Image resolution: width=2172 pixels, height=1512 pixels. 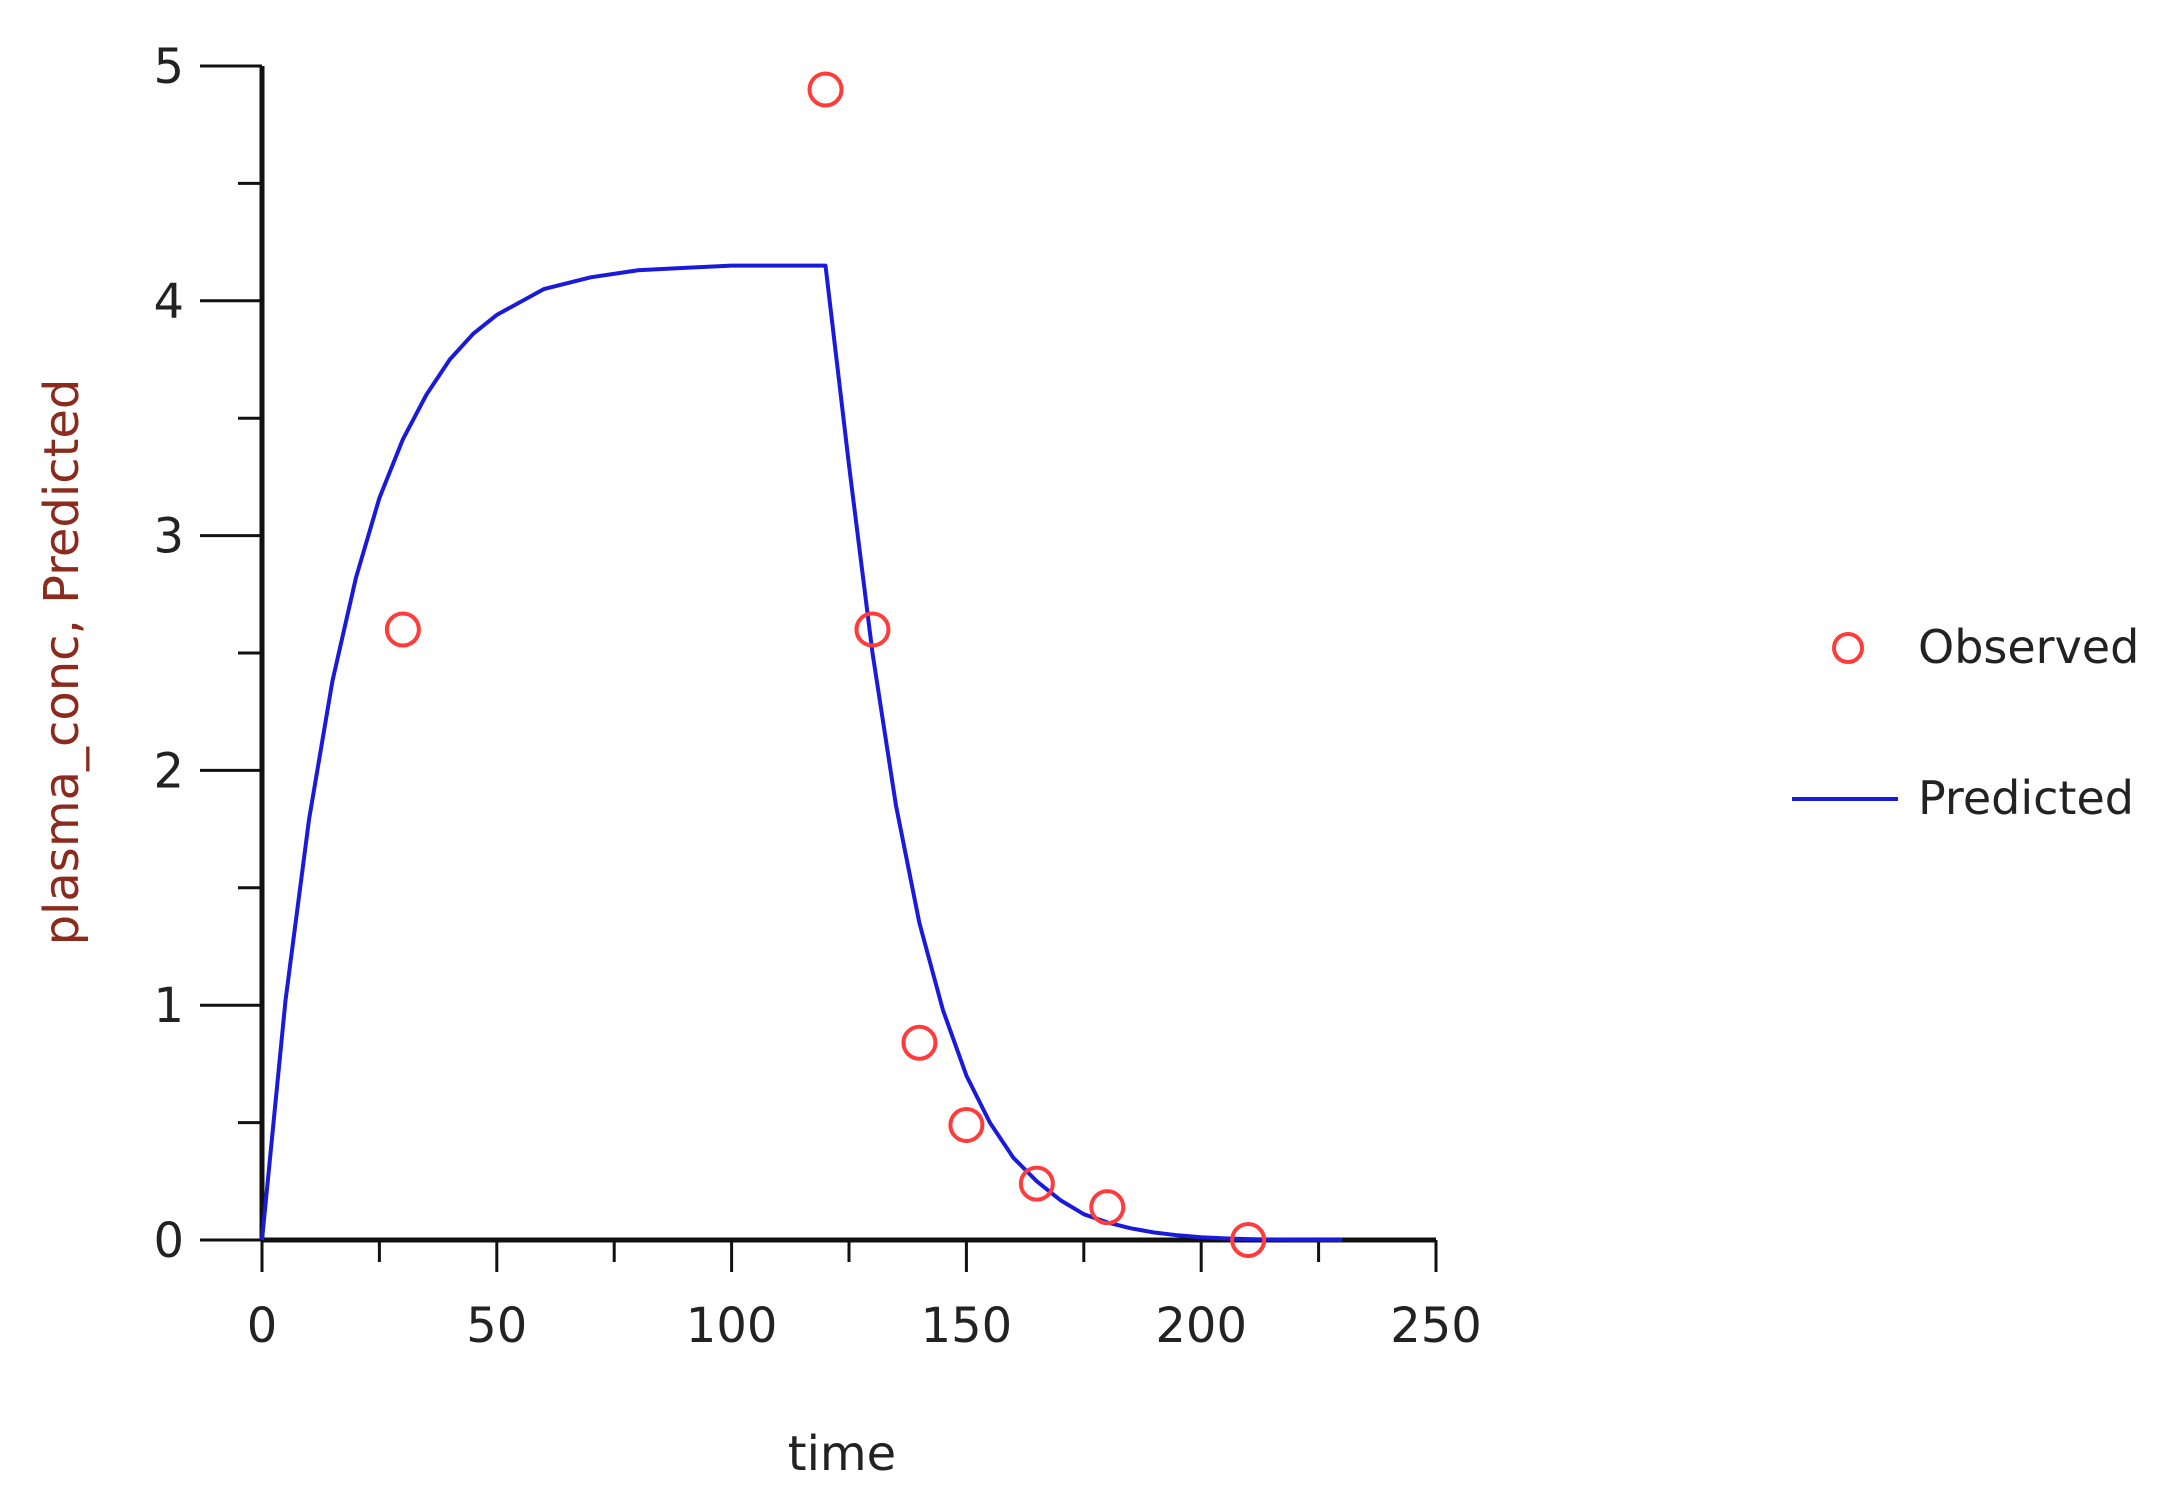 I want to click on x-tick-label: 100, so click(x=732, y=1326).